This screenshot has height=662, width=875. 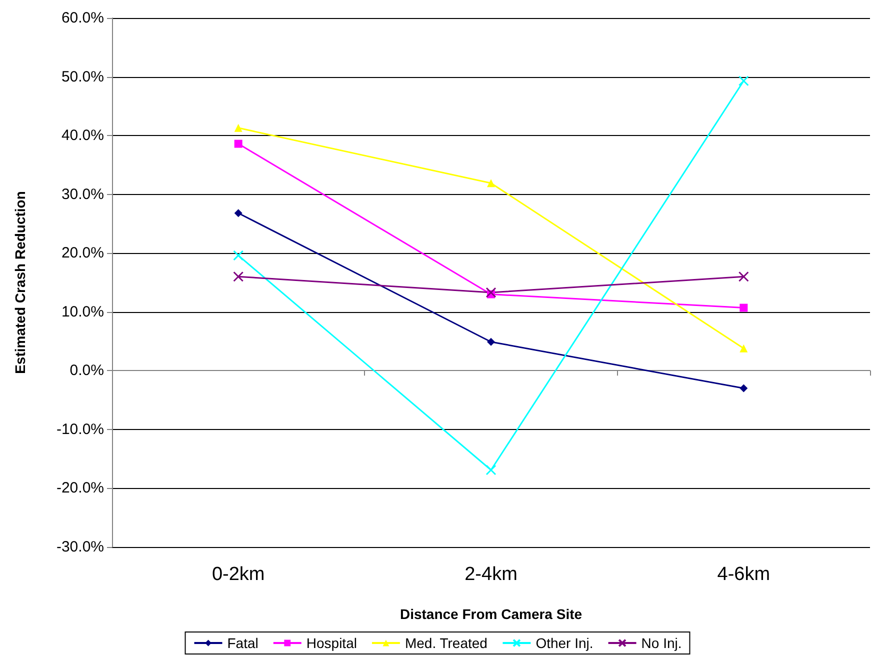 What do you see at coordinates (80, 429) in the screenshot?
I see `y-tick-label: -10.0%` at bounding box center [80, 429].